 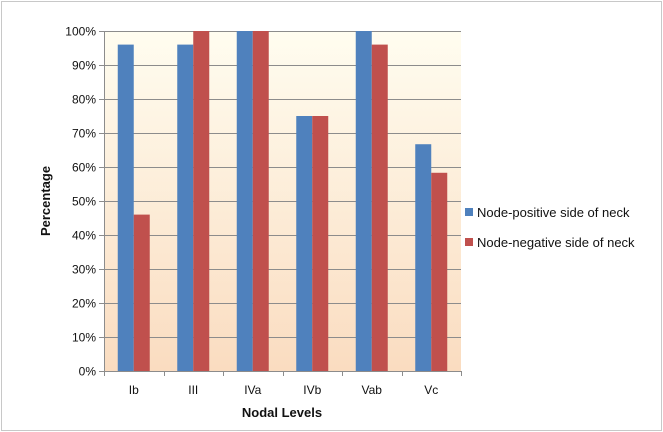 What do you see at coordinates (320, 243) in the screenshot?
I see `bar-IVb-node-negative` at bounding box center [320, 243].